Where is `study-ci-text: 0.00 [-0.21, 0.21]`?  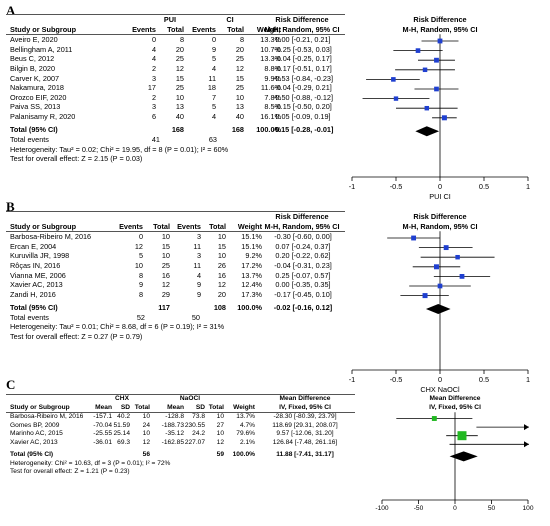 study-ci-text: 0.00 [-0.21, 0.21] is located at coordinates (303, 40).